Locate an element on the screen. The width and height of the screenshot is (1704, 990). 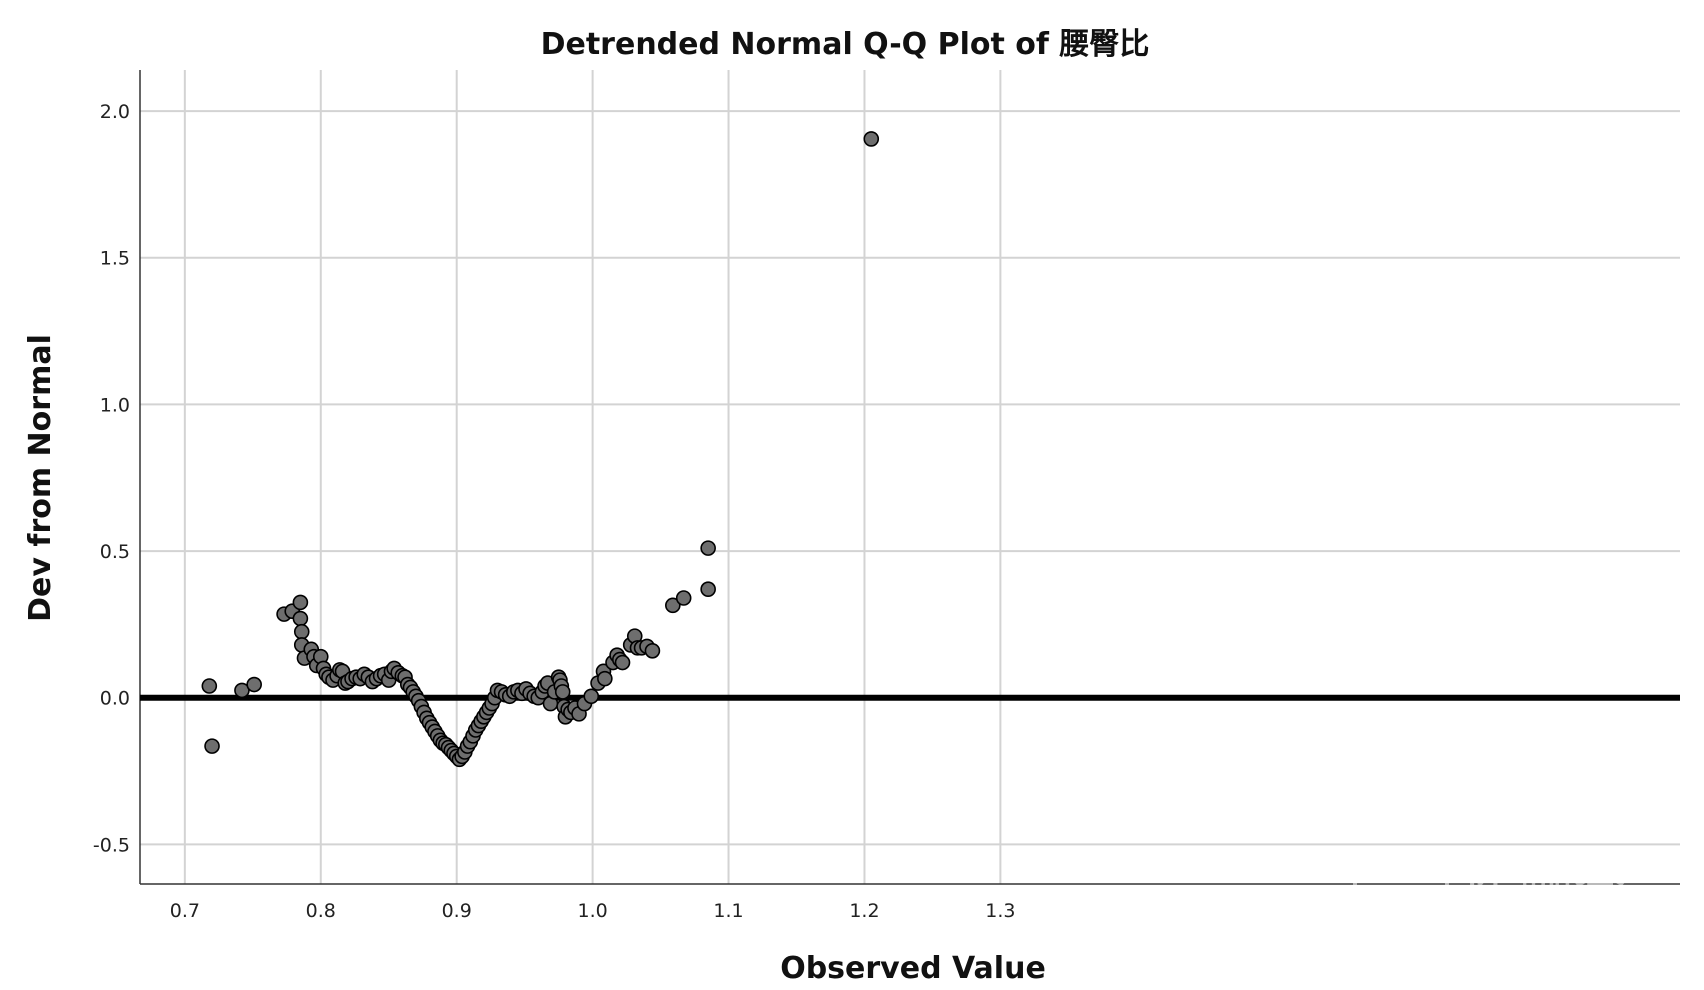
chart-title: Detrended Normal Q-Q Plot of 腰臀比 is located at coordinates (845, 44).